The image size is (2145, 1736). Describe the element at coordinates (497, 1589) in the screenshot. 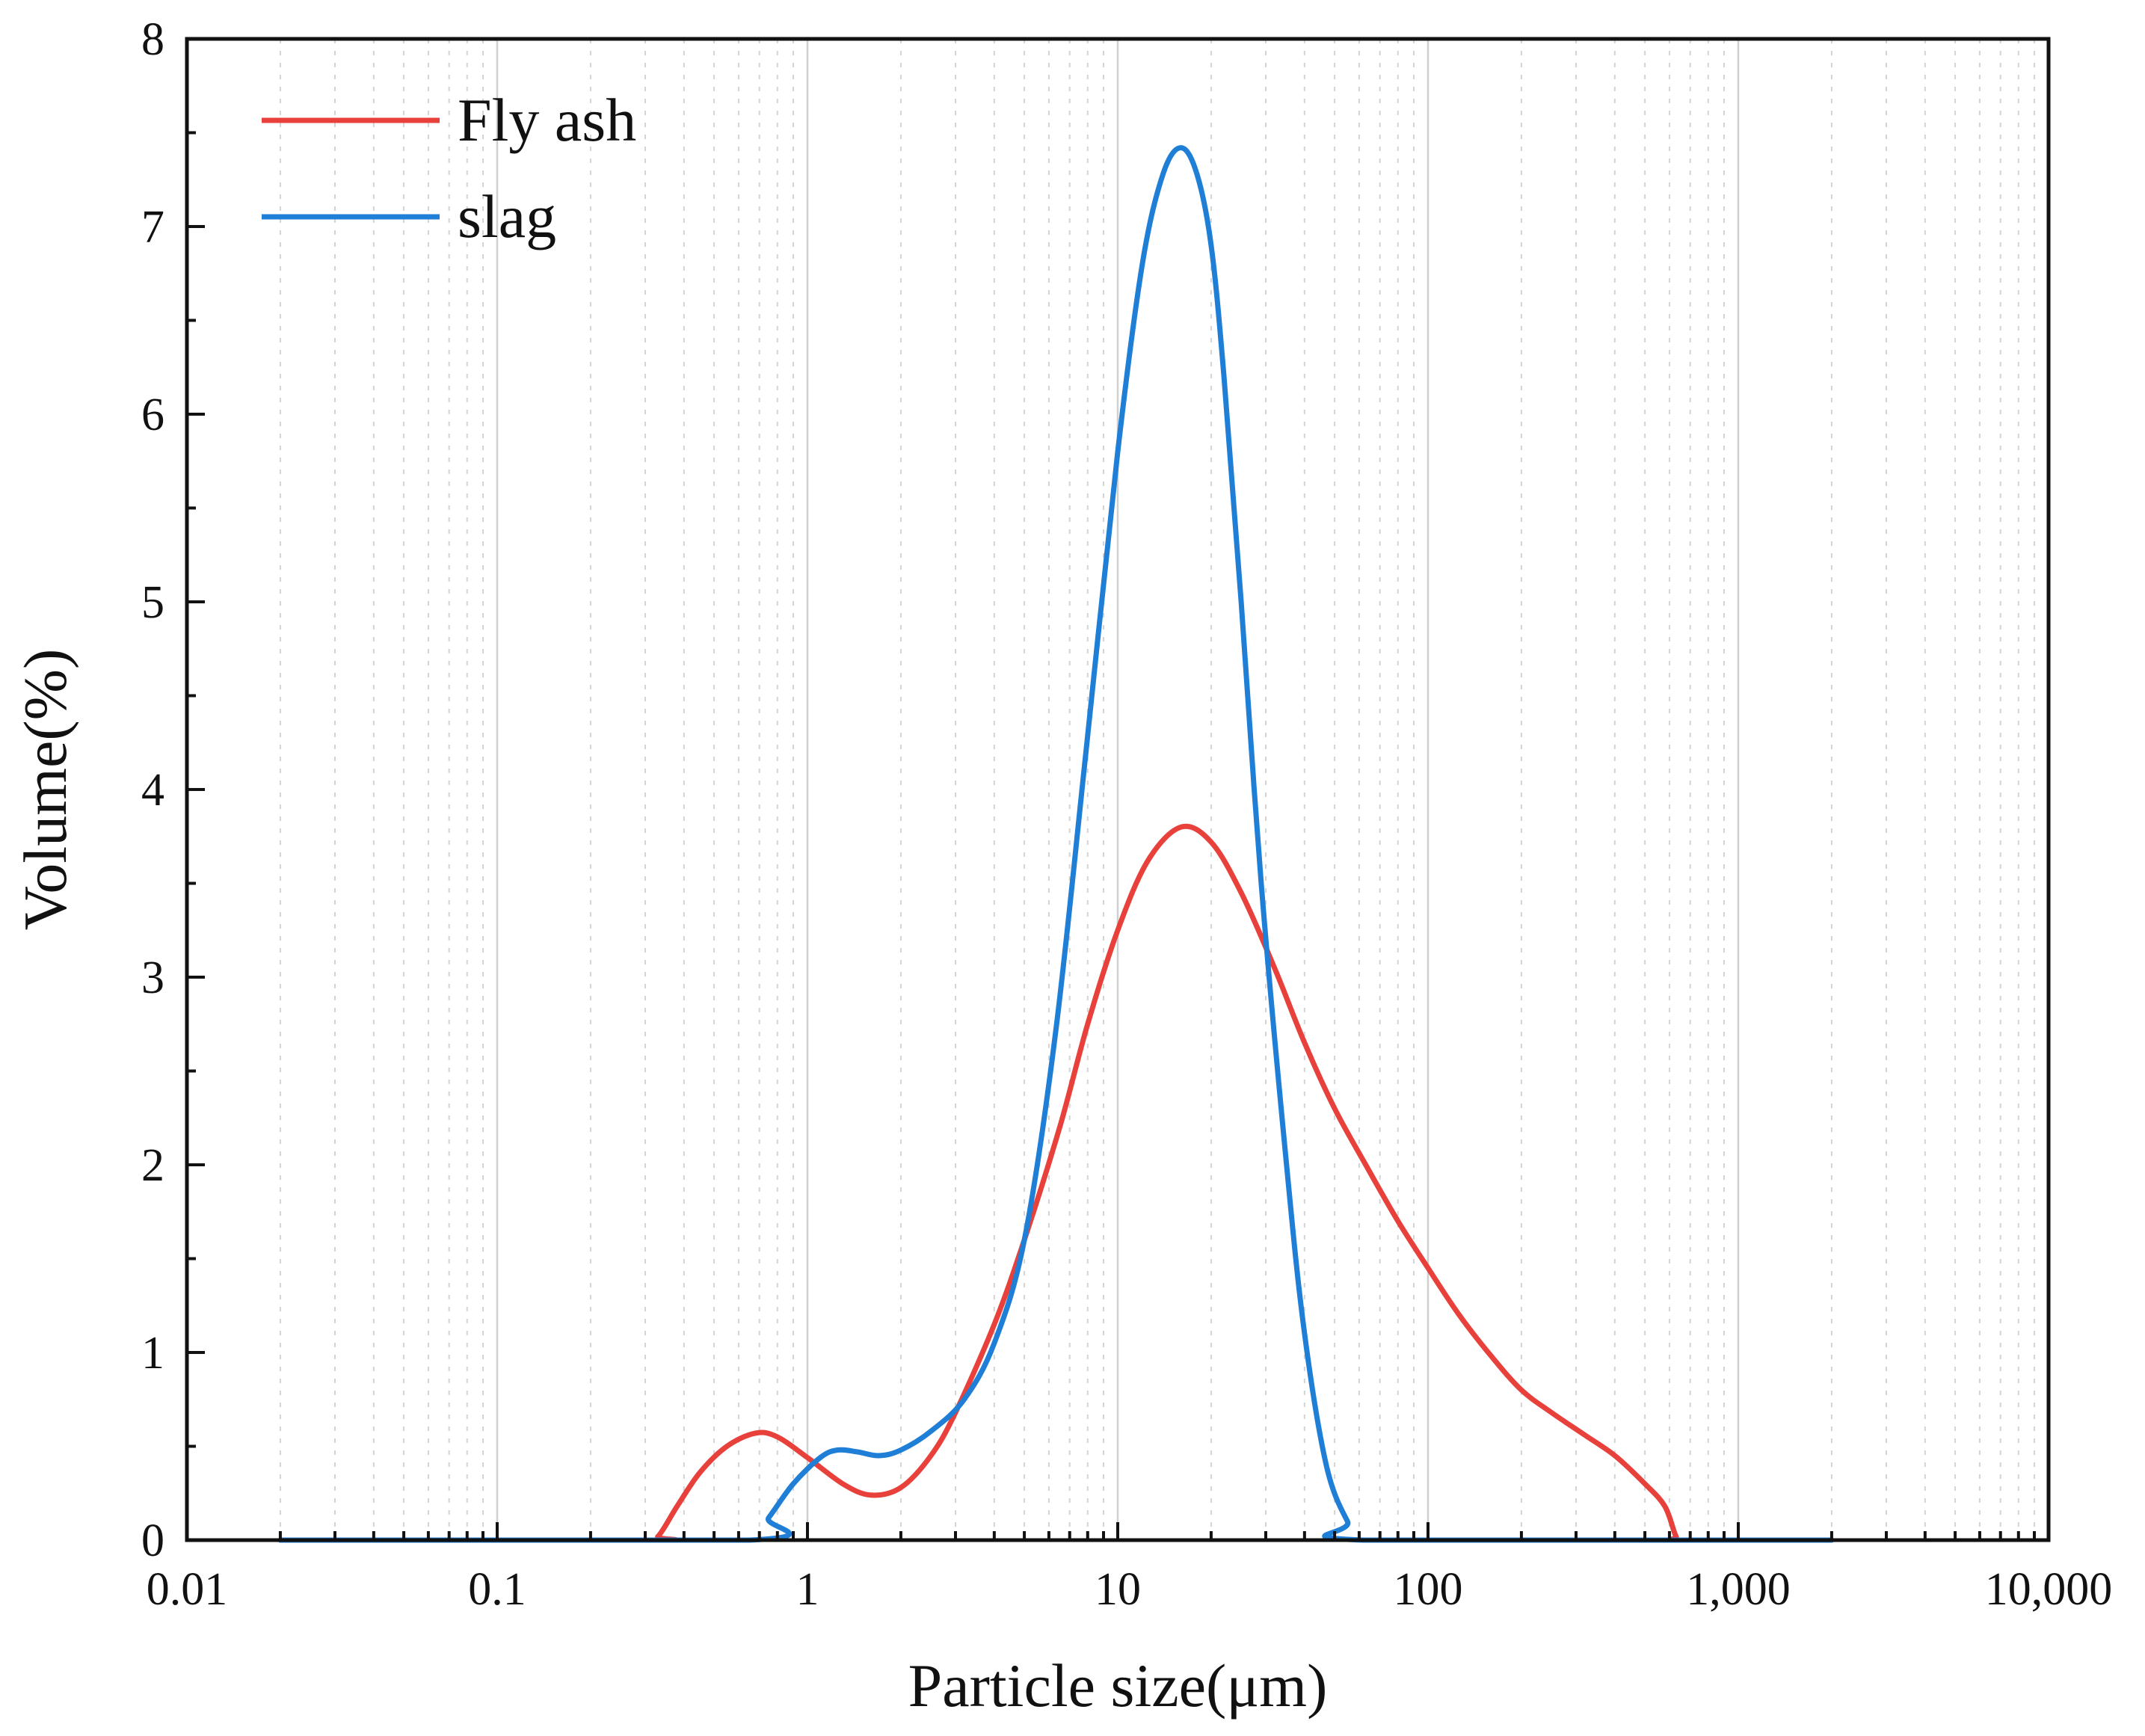

I see `x-tick-label: 0.1` at that location.